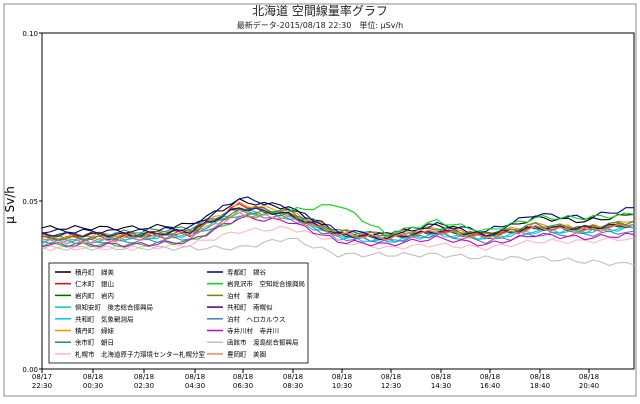 The image size is (640, 404). What do you see at coordinates (42, 386) in the screenshot?
I see `x-tick-time: 22:30` at bounding box center [42, 386].